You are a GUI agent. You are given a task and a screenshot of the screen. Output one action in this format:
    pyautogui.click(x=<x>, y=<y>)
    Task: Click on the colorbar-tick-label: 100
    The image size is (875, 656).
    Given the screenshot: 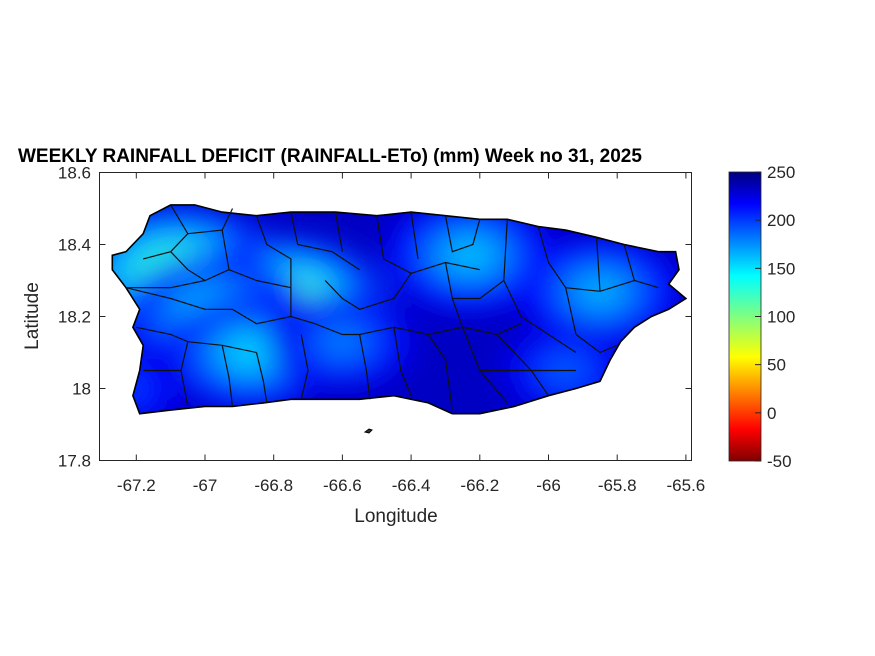 What is the action you would take?
    pyautogui.click(x=781, y=317)
    